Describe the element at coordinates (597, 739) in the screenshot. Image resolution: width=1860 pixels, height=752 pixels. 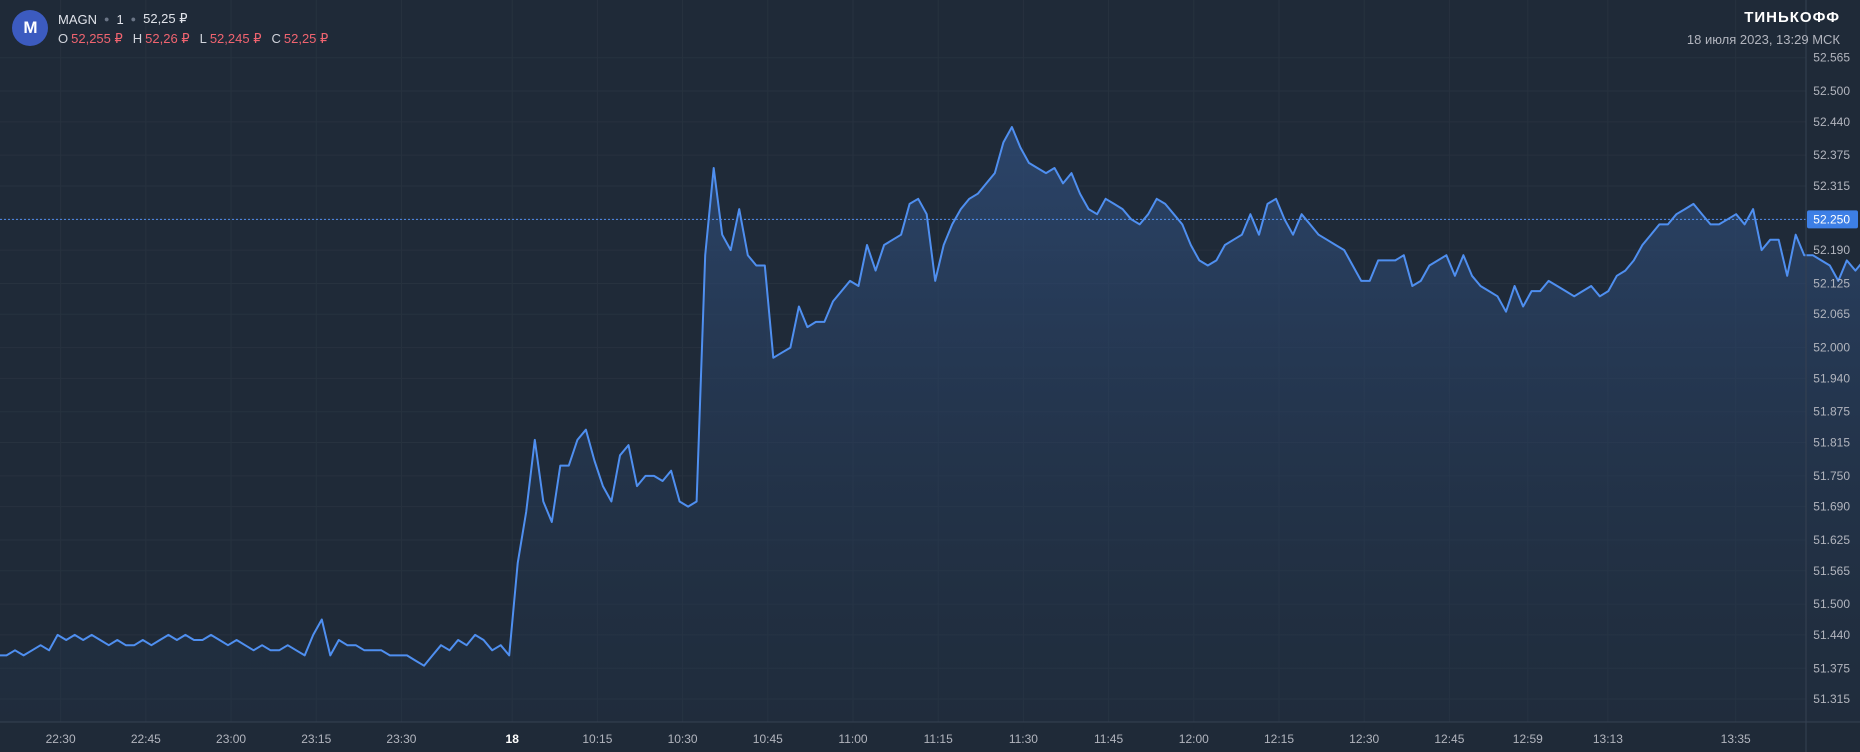
I see `time-tick-label: 10:15` at that location.